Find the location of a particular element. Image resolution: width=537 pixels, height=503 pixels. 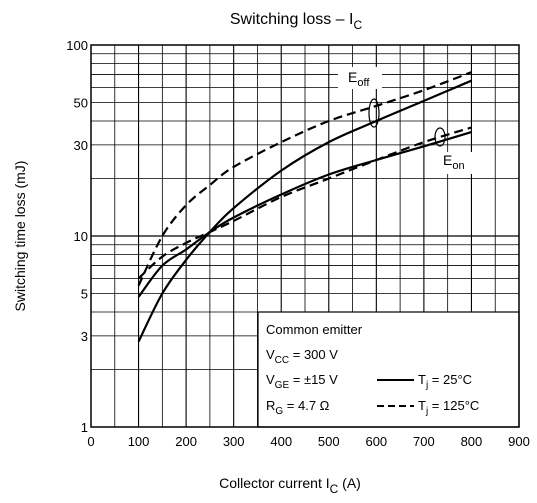

eoff-label: Eoff is located at coordinates (359, 79).